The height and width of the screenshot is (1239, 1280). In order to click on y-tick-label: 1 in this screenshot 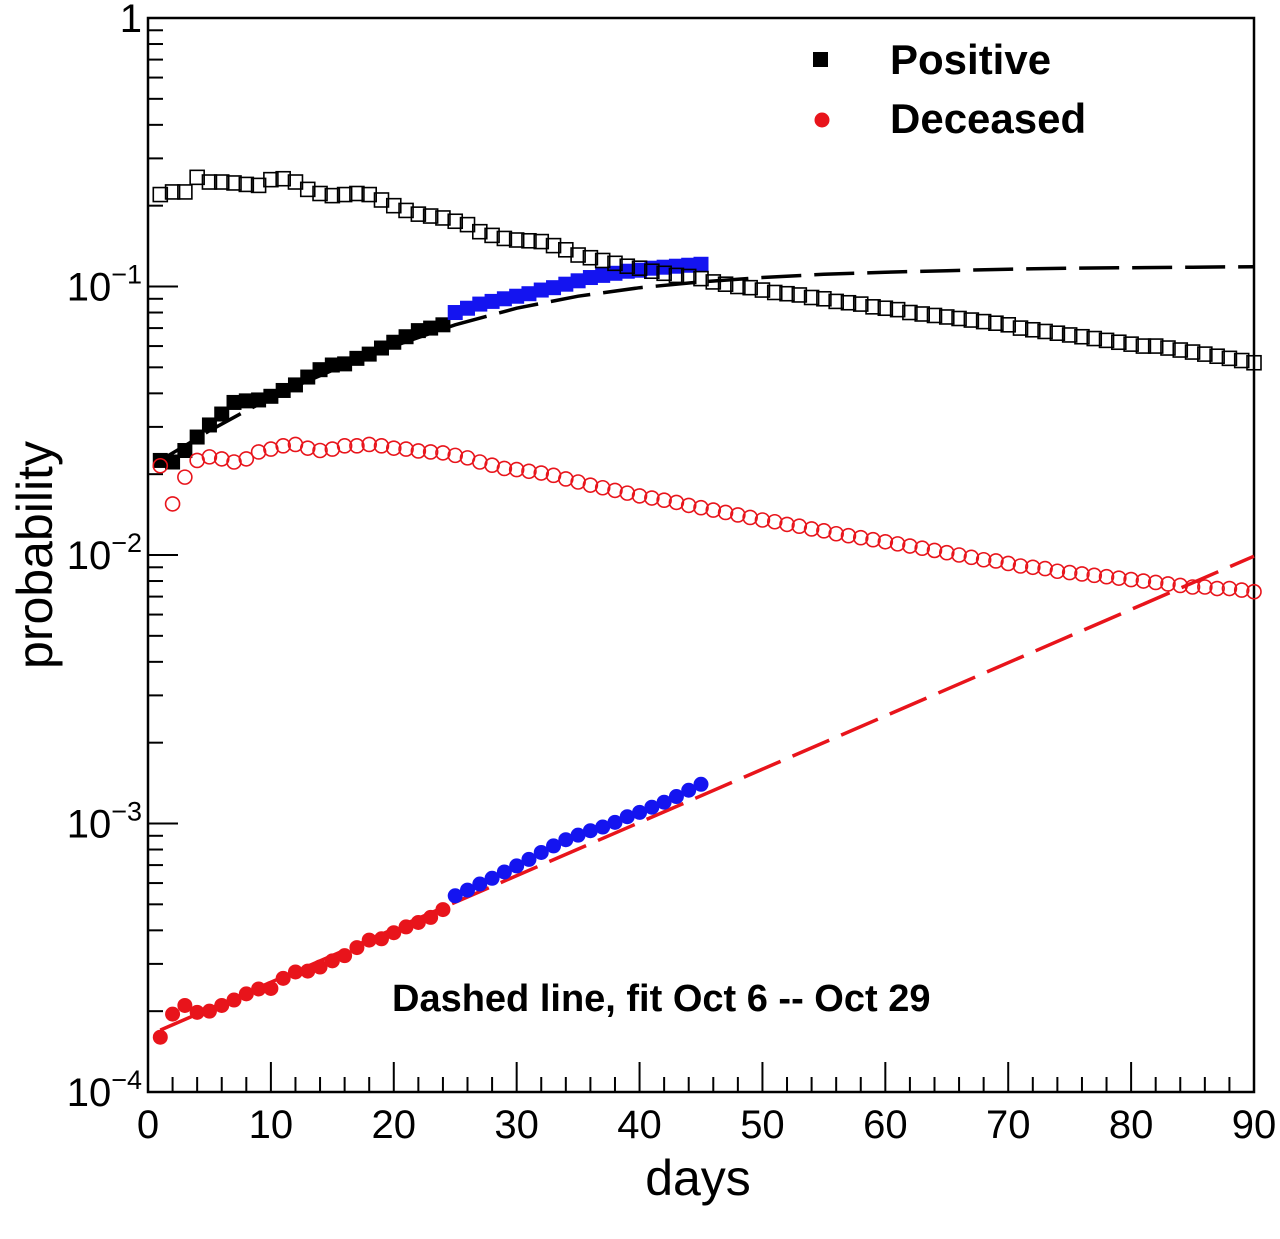, I will do `click(131, 20)`.